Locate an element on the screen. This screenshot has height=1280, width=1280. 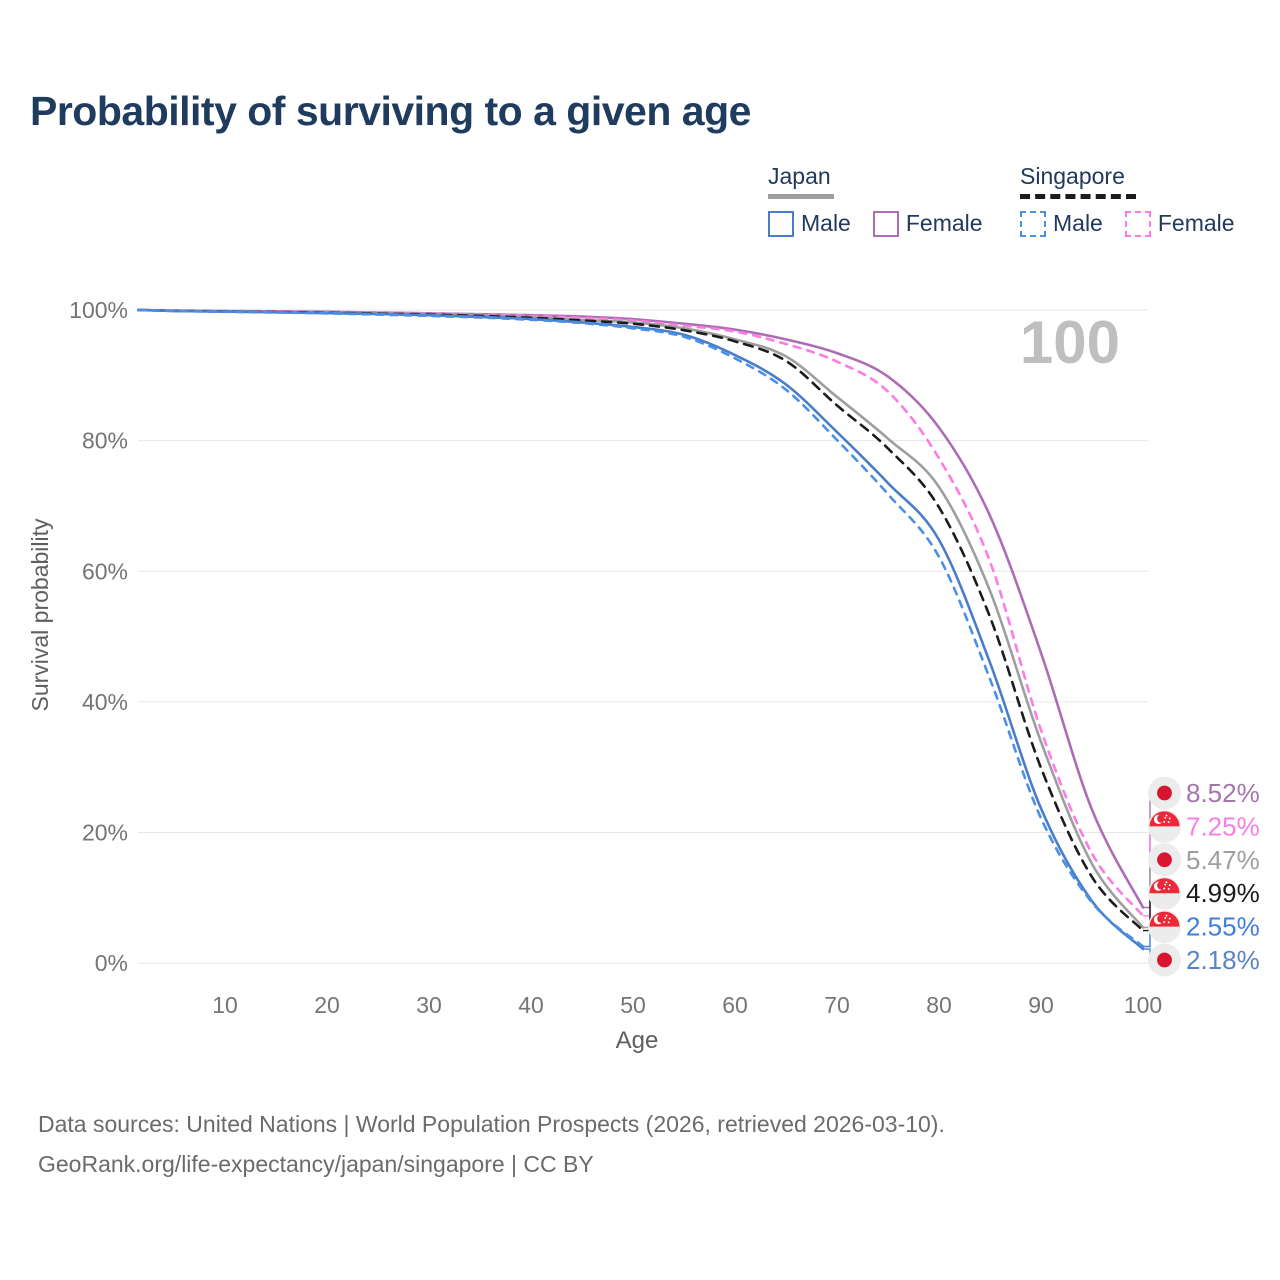
end-value-label: 8.52% is located at coordinates (1223, 793).